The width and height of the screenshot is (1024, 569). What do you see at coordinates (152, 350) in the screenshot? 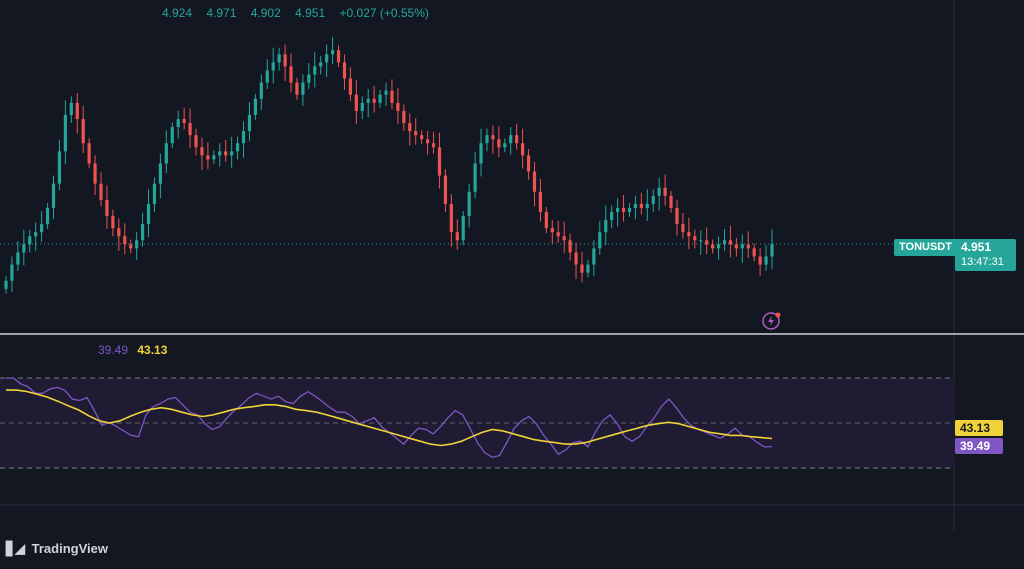
I see `rsi-ma-legend-value: 43.13` at bounding box center [152, 350].